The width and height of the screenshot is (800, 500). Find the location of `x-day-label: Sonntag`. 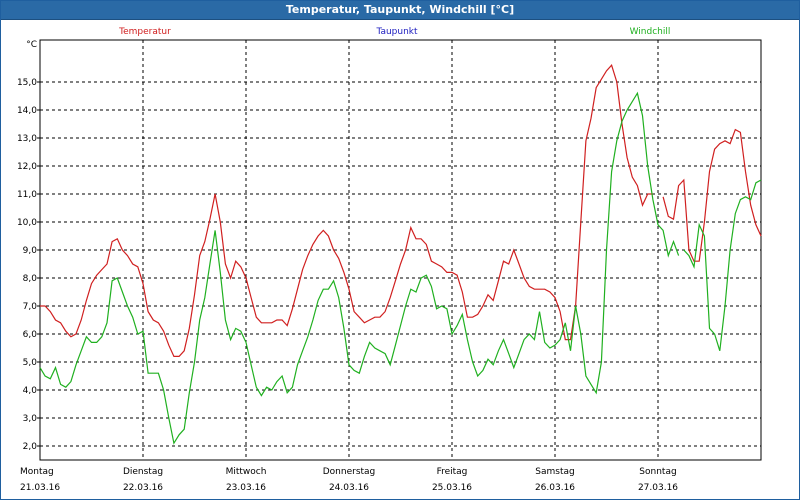

x-day-label: Sonntag is located at coordinates (657, 472).